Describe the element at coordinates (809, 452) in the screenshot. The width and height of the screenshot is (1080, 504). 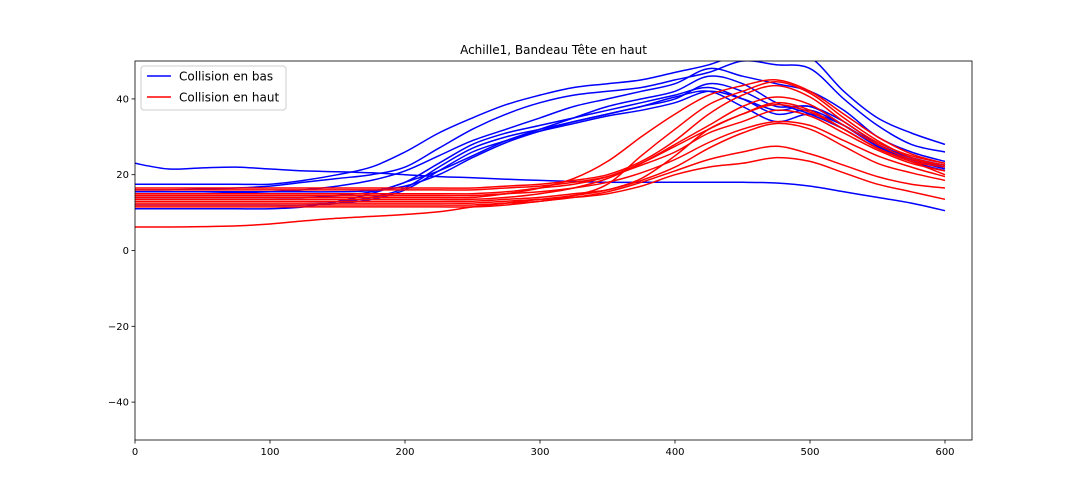
I see `x-tick-label: 500` at that location.